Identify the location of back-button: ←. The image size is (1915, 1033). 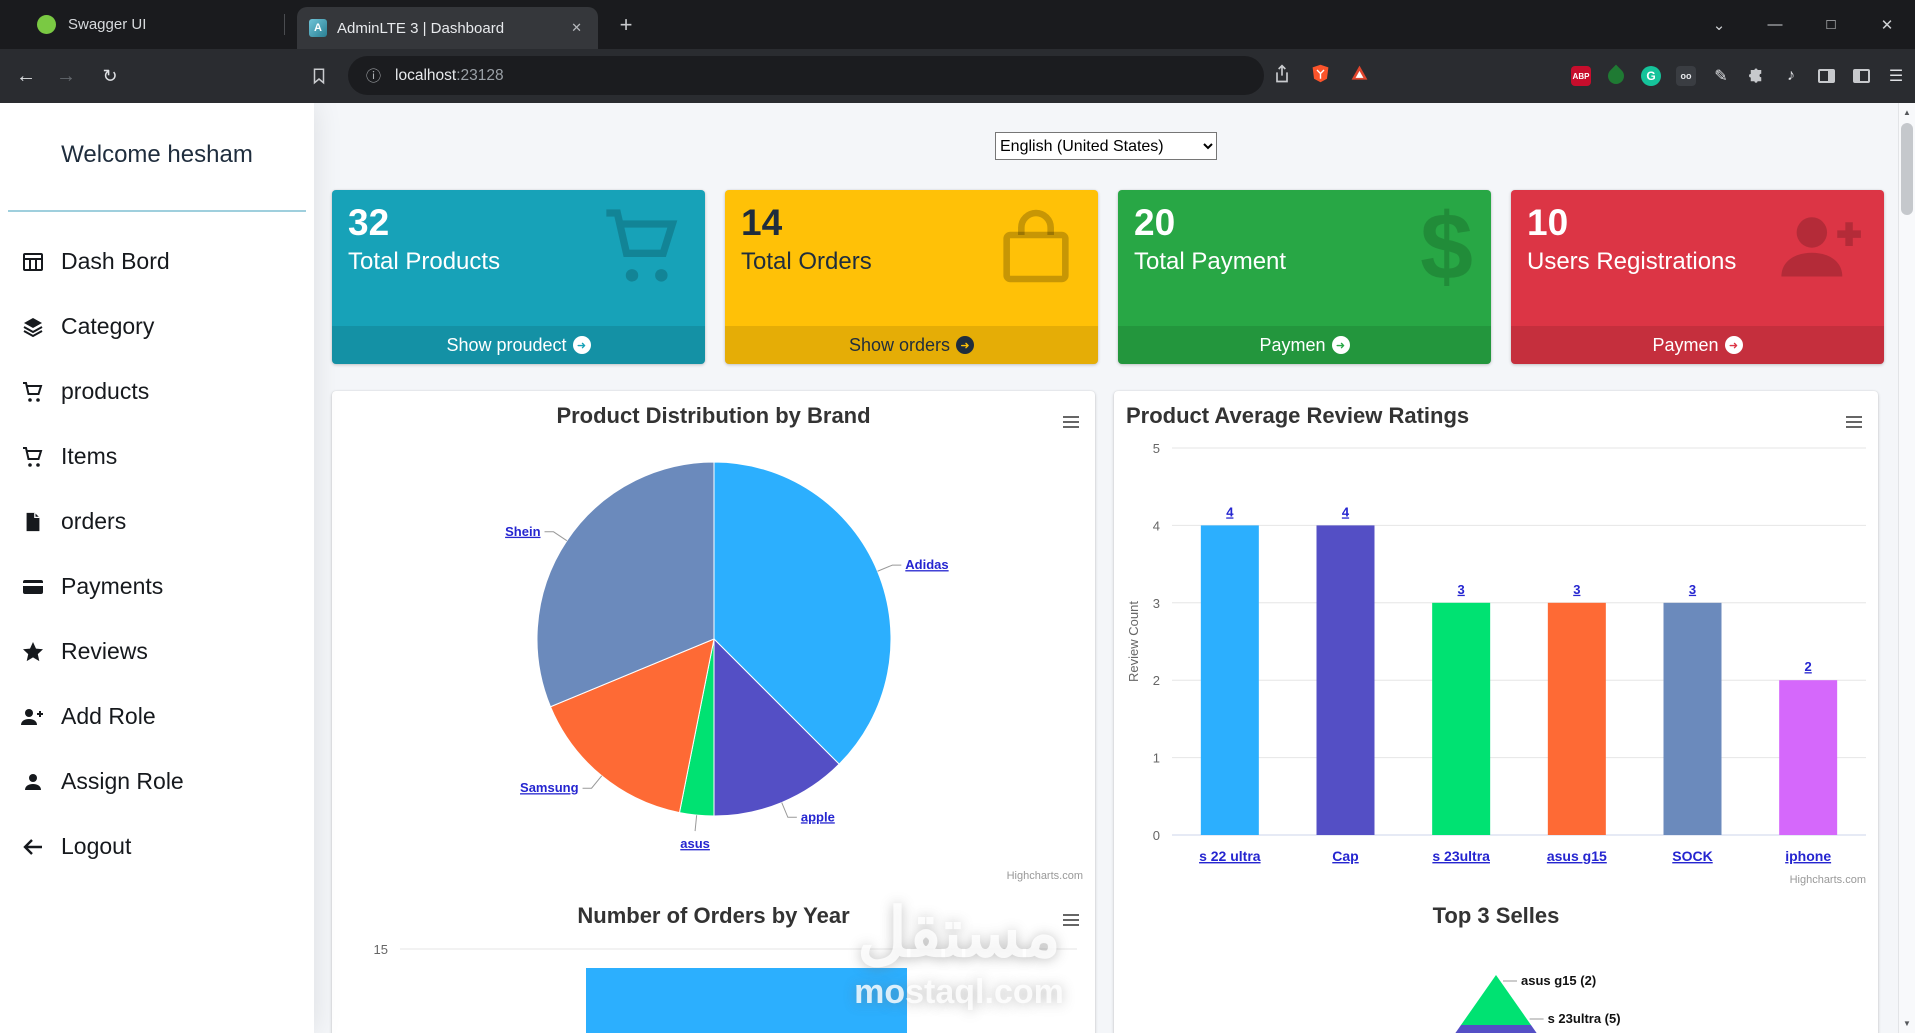
(26, 75).